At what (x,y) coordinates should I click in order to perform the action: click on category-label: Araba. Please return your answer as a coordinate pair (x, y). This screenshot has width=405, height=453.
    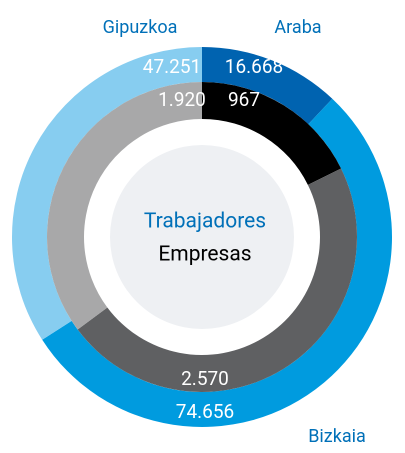
    Looking at the image, I should click on (297, 27).